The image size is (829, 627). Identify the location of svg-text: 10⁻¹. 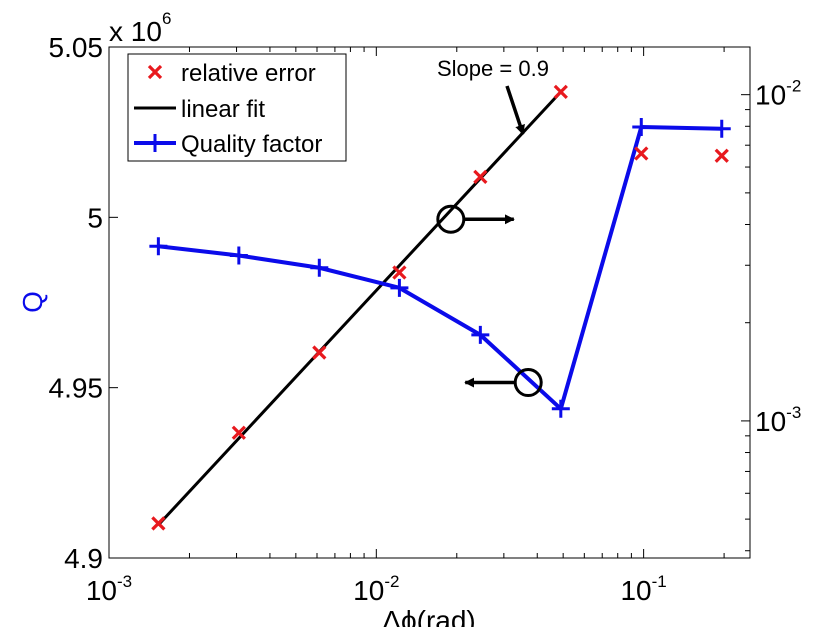
(643, 589).